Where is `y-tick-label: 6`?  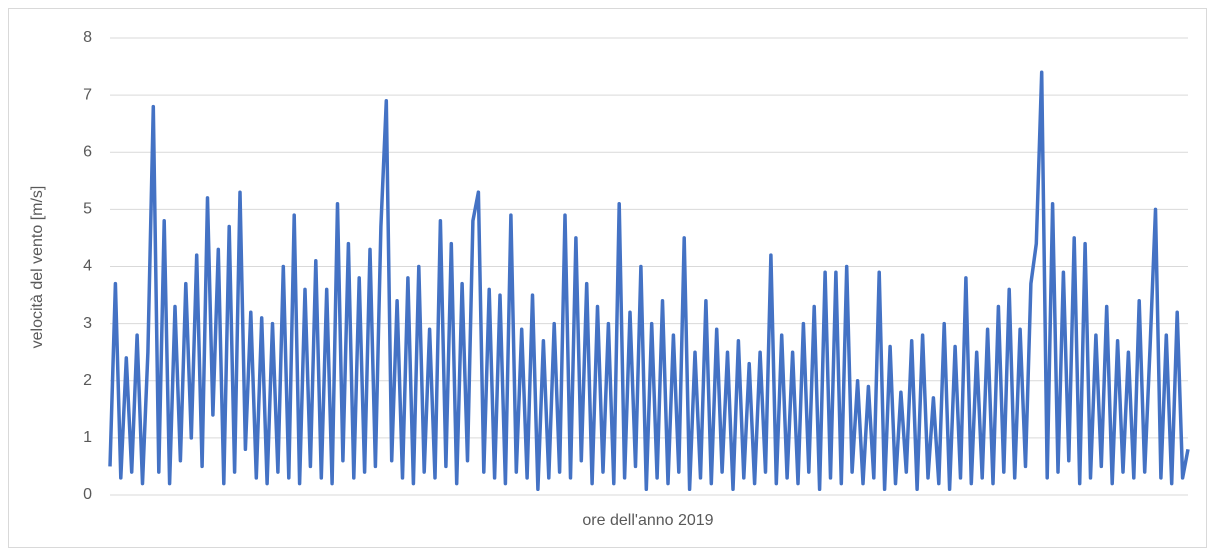 y-tick-label: 6 is located at coordinates (87, 151).